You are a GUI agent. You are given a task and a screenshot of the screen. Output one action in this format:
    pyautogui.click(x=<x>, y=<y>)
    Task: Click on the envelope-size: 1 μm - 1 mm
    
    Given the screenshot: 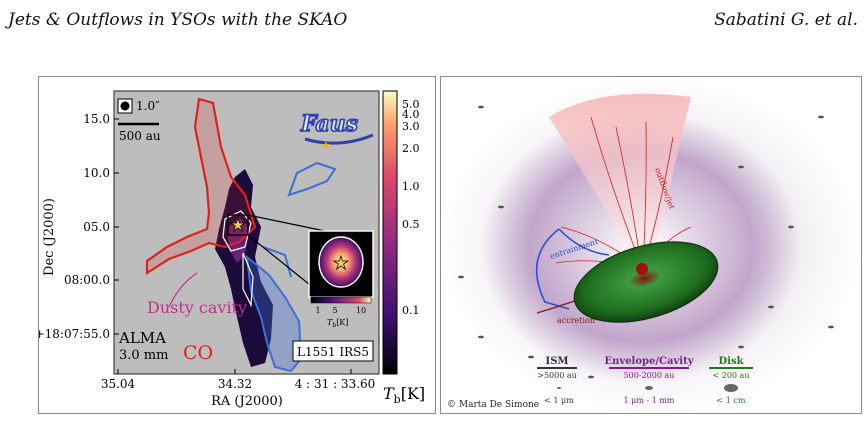 What is the action you would take?
    pyautogui.click(x=648, y=400)
    